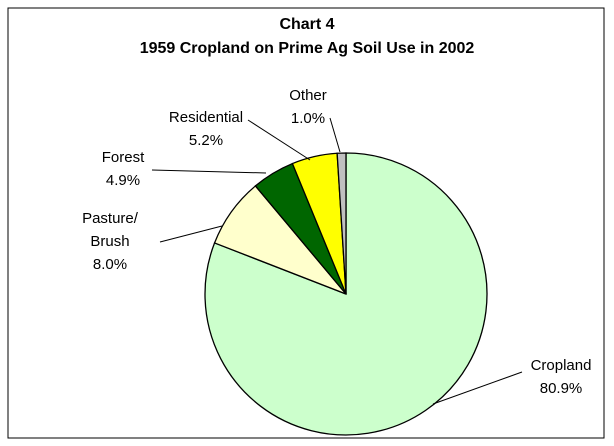 This screenshot has height=446, width=614. I want to click on pie-slice, so click(341, 223).